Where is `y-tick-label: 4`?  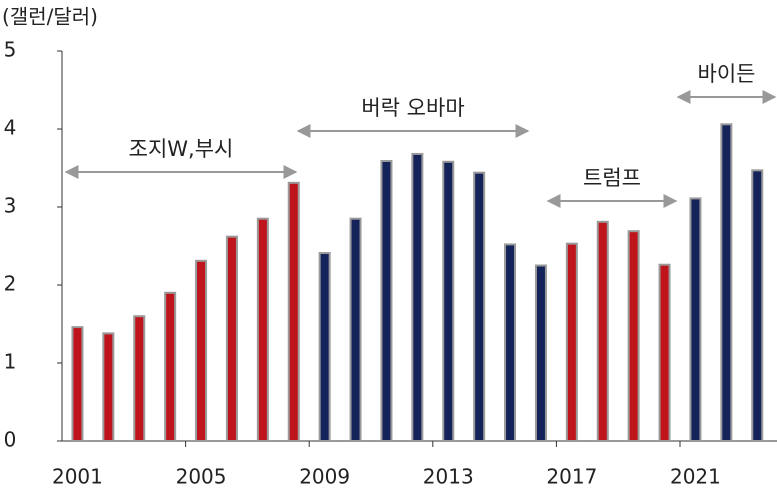
y-tick-label: 4 is located at coordinates (10, 128).